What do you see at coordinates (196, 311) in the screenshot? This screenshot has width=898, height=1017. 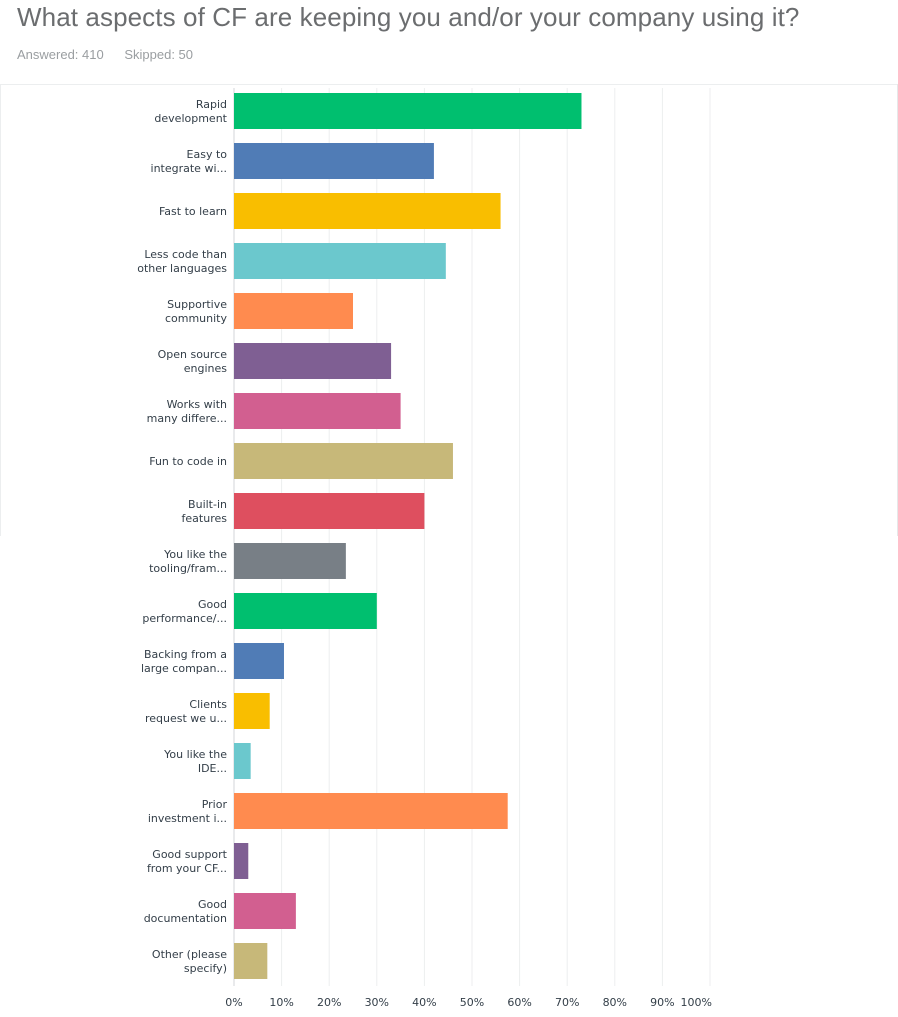 I see `category-label: Supportive community` at bounding box center [196, 311].